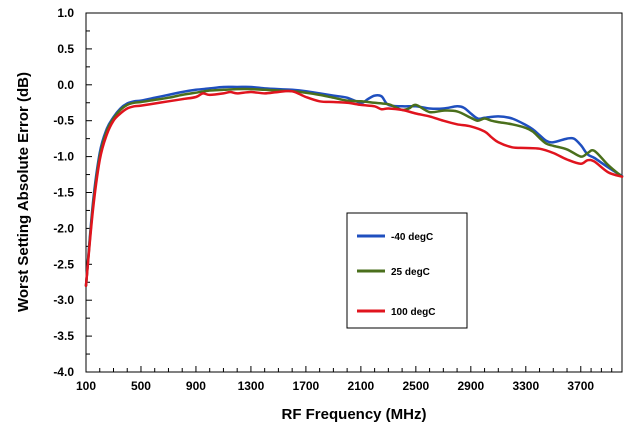 This screenshot has height=429, width=628. I want to click on y-tick-label: 0.5, so click(65, 49).